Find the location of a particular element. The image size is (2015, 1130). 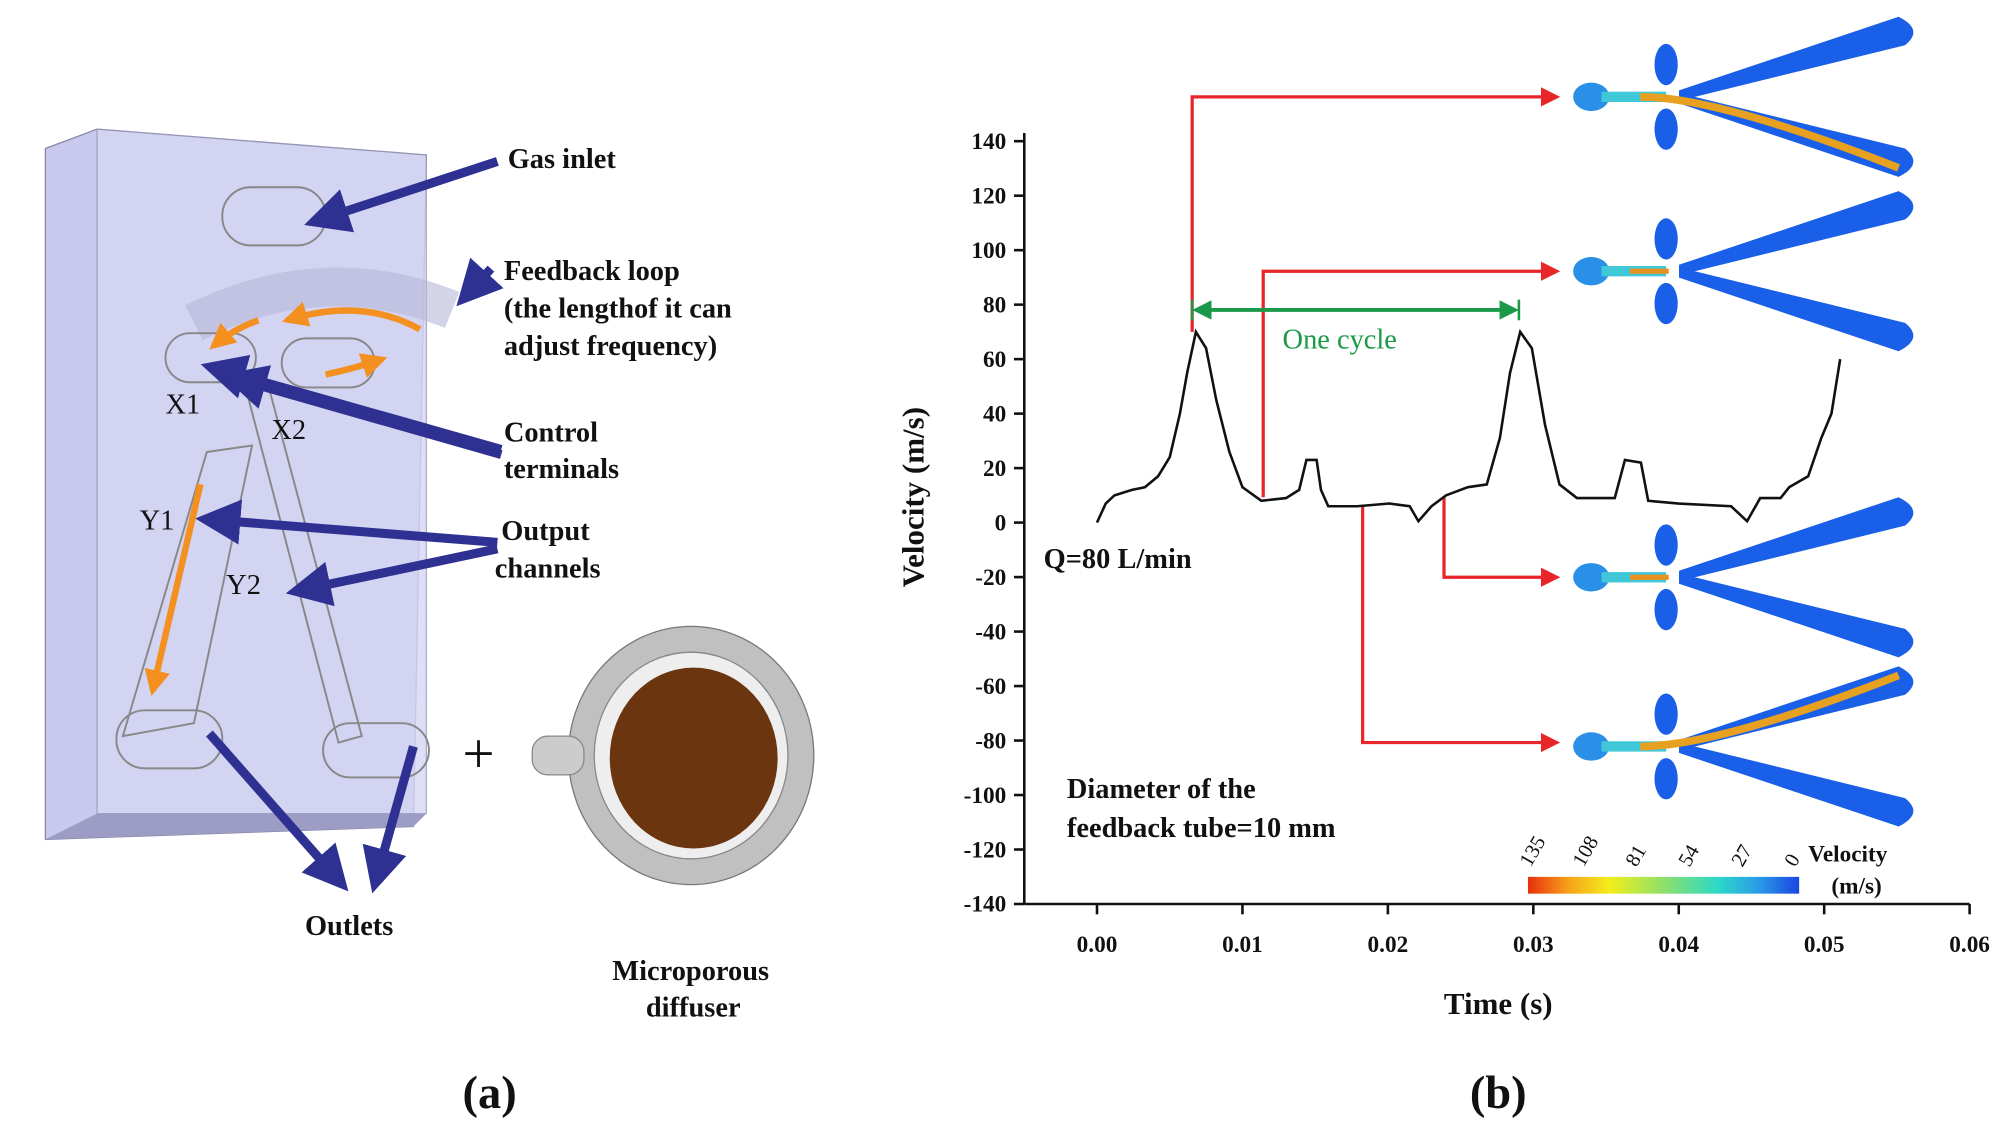

label: terminals is located at coordinates (561, 469).